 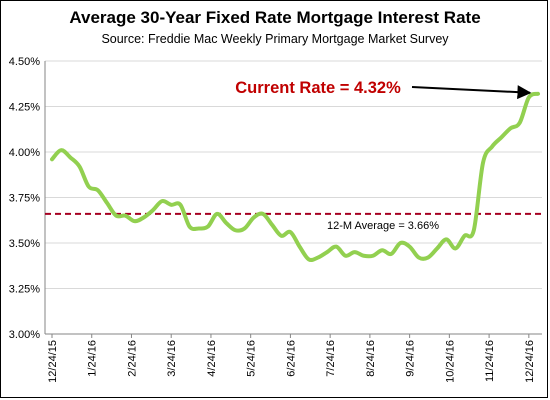 I want to click on y-tick-label: 4.50%, so click(x=24, y=62).